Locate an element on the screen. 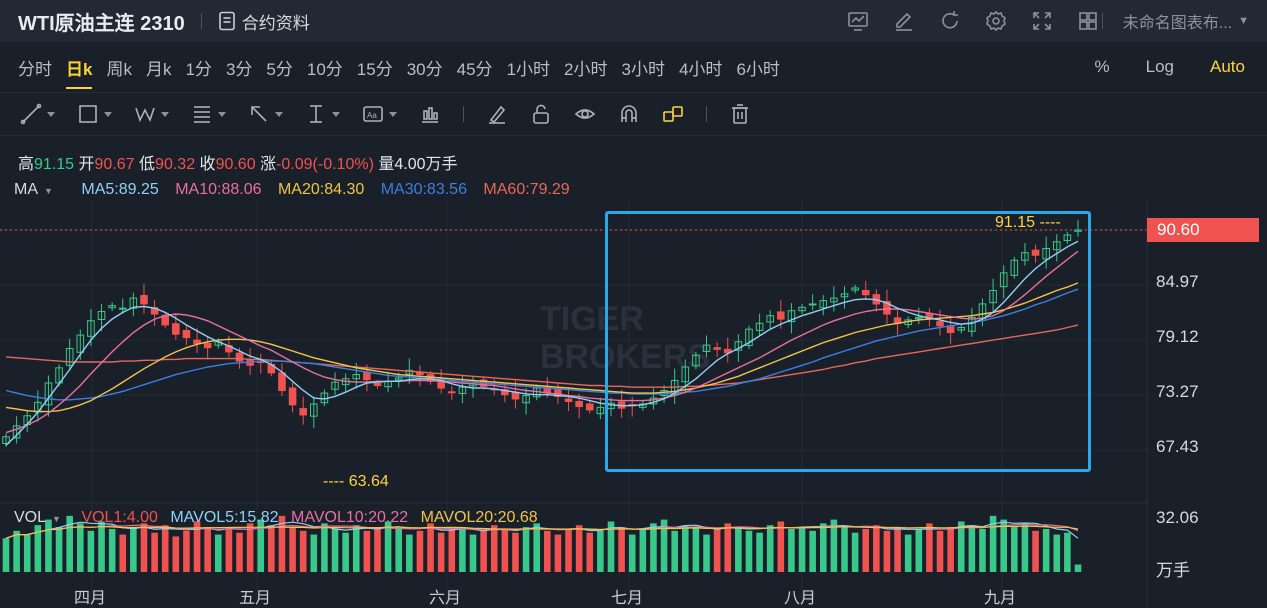 This screenshot has height=608, width=1267. y-tick: 67.43 is located at coordinates (1177, 446).